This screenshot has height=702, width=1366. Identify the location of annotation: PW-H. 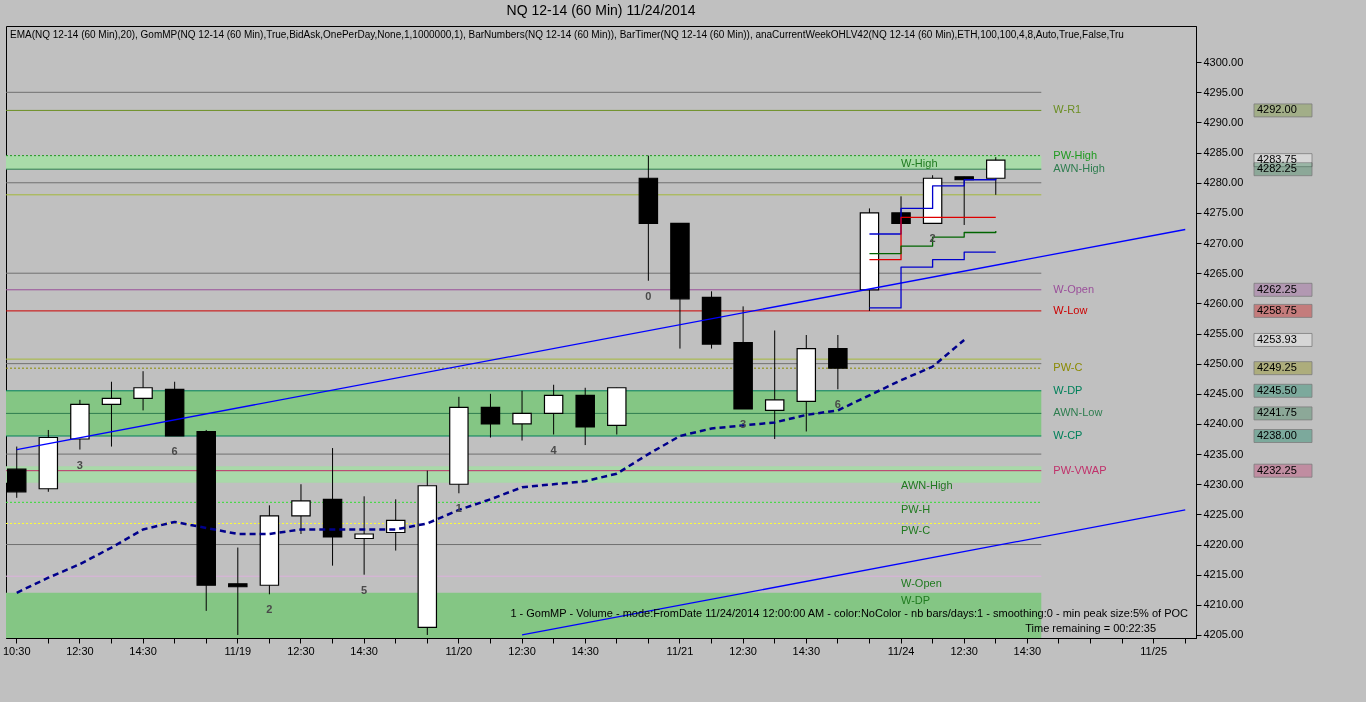
(916, 509).